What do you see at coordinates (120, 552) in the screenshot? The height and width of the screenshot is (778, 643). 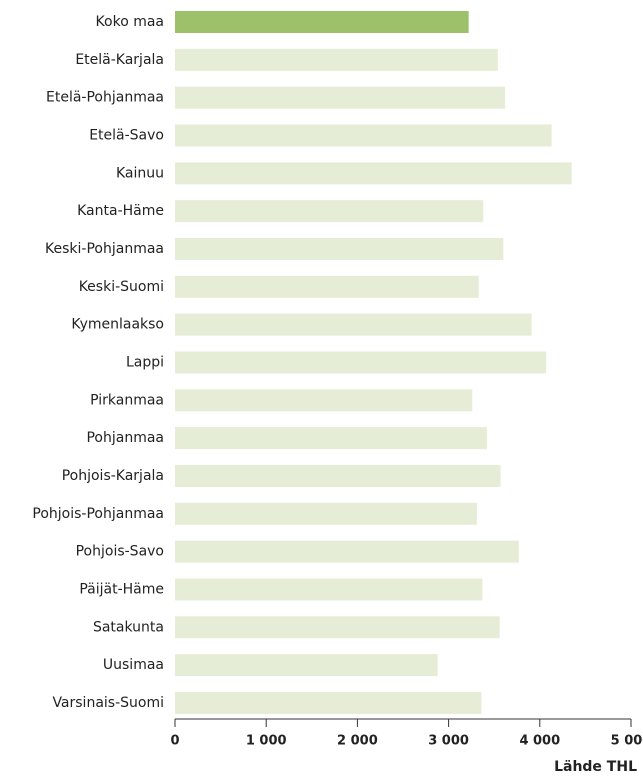 I see `y-tick-label: Pohjois-Savo` at bounding box center [120, 552].